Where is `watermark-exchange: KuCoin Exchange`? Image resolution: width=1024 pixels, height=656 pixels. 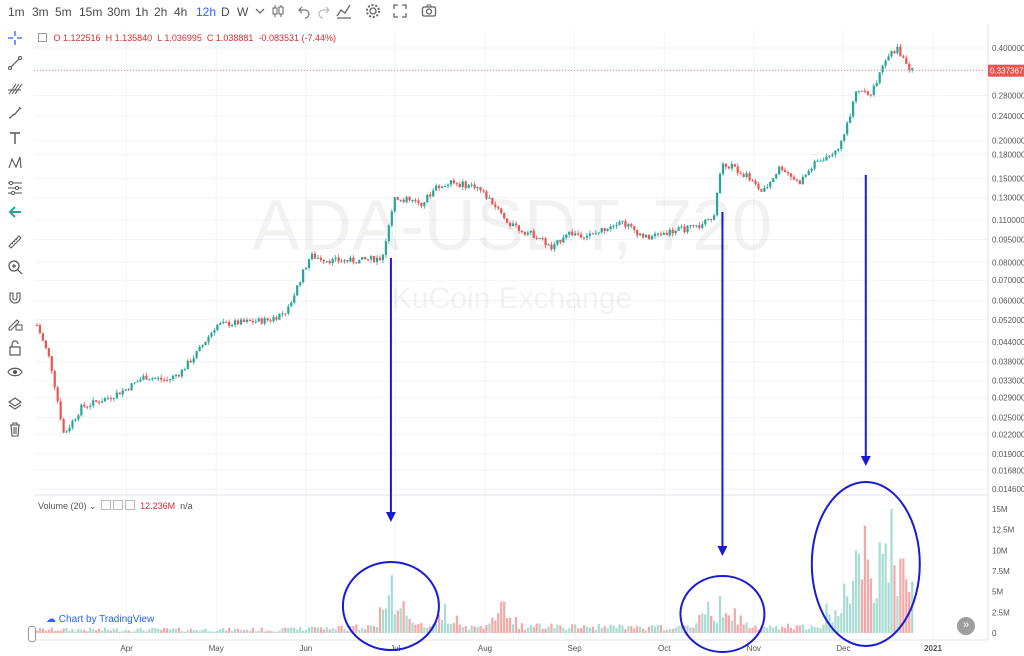
watermark-exchange: KuCoin Exchange is located at coordinates (512, 298).